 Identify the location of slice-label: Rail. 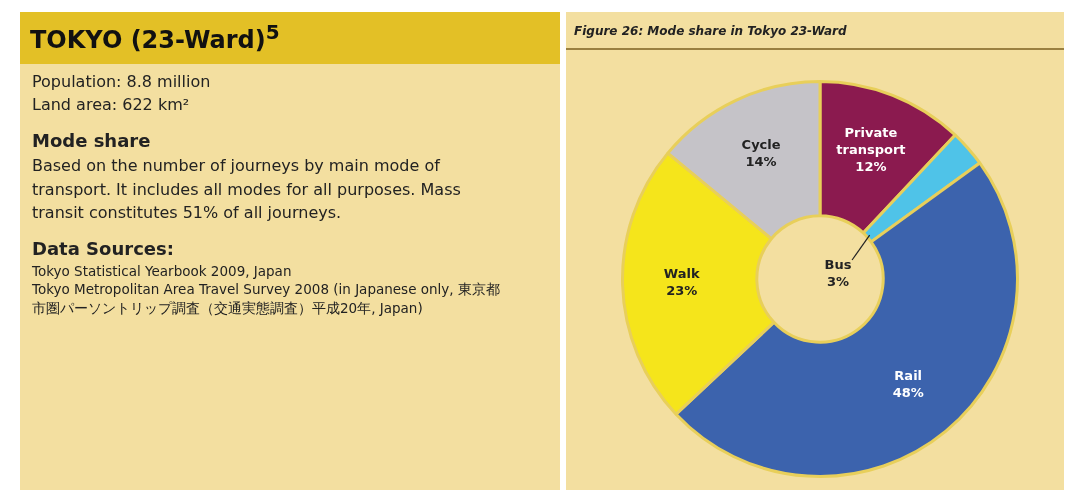
(908, 376).